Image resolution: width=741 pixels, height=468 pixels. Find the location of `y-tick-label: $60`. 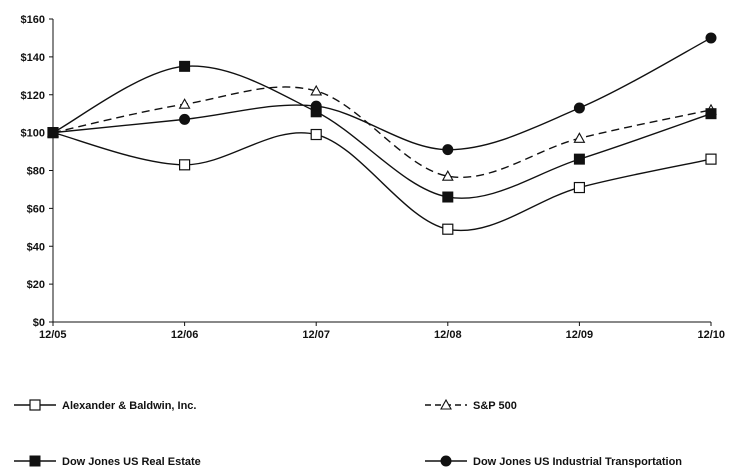

y-tick-label: $60 is located at coordinates (36, 209).